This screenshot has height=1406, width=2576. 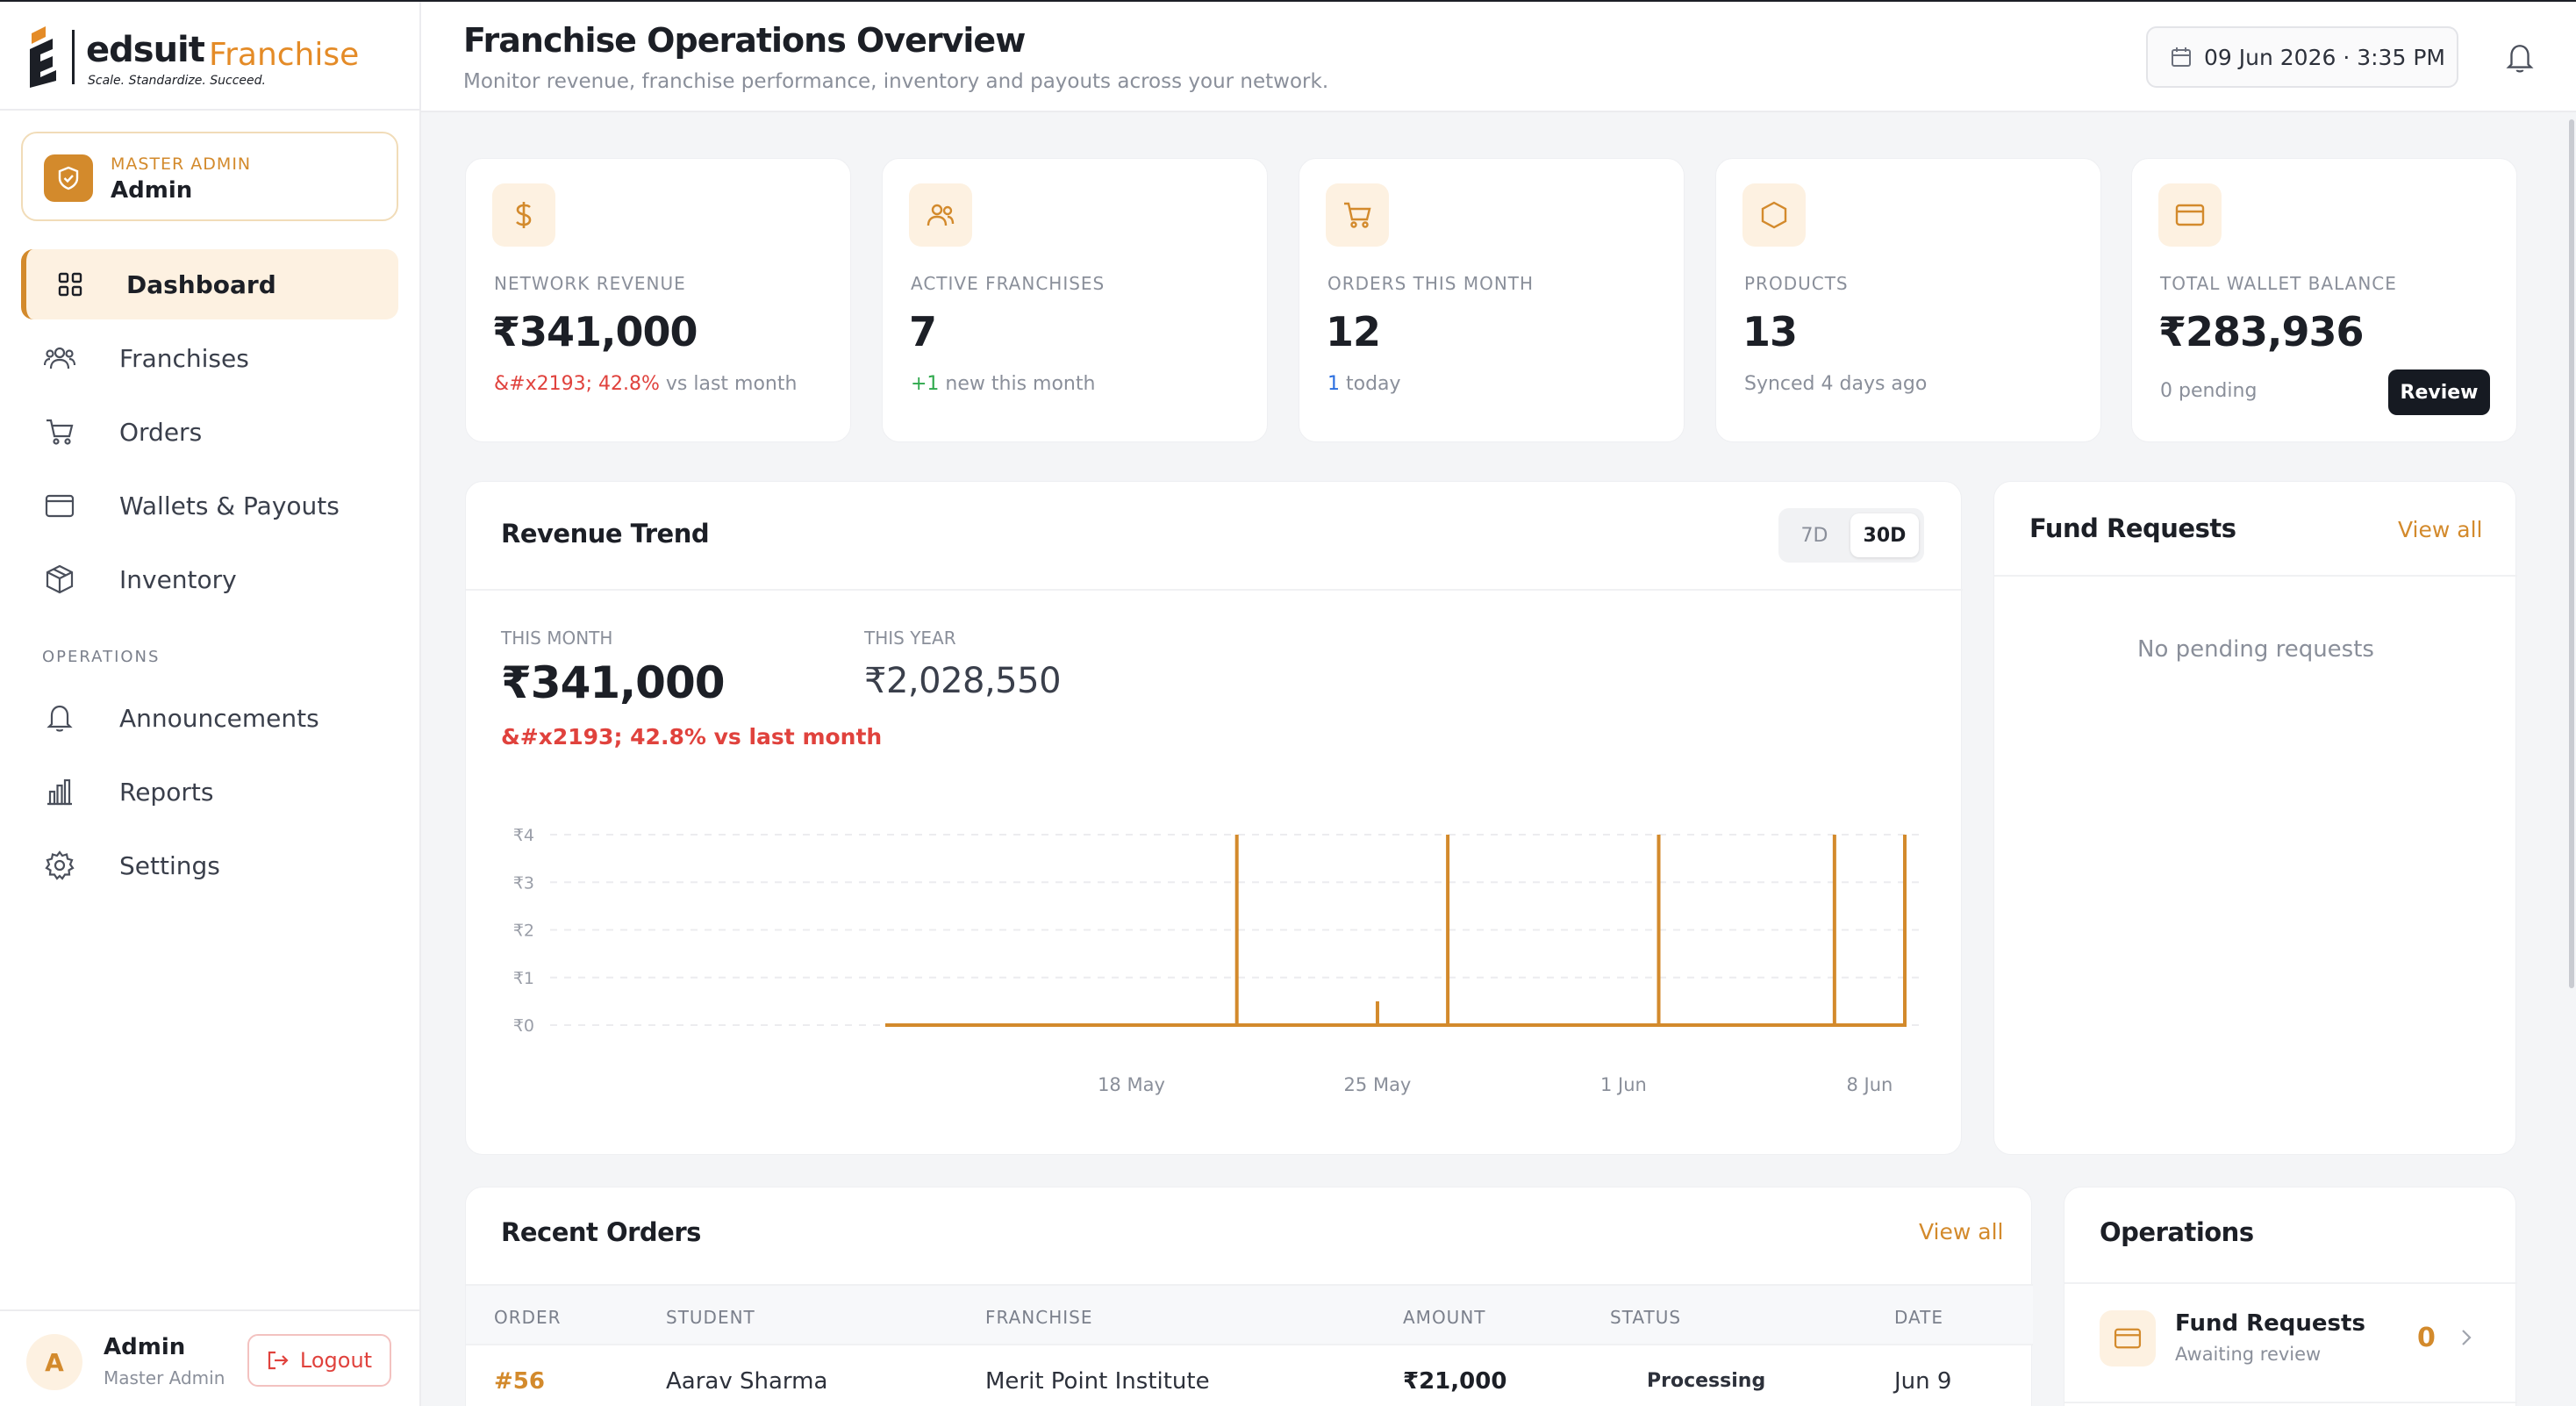 What do you see at coordinates (1492, 300) in the screenshot?
I see `stat-card-orders-this-month: ORDERS THIS MONTH 12 1 today` at bounding box center [1492, 300].